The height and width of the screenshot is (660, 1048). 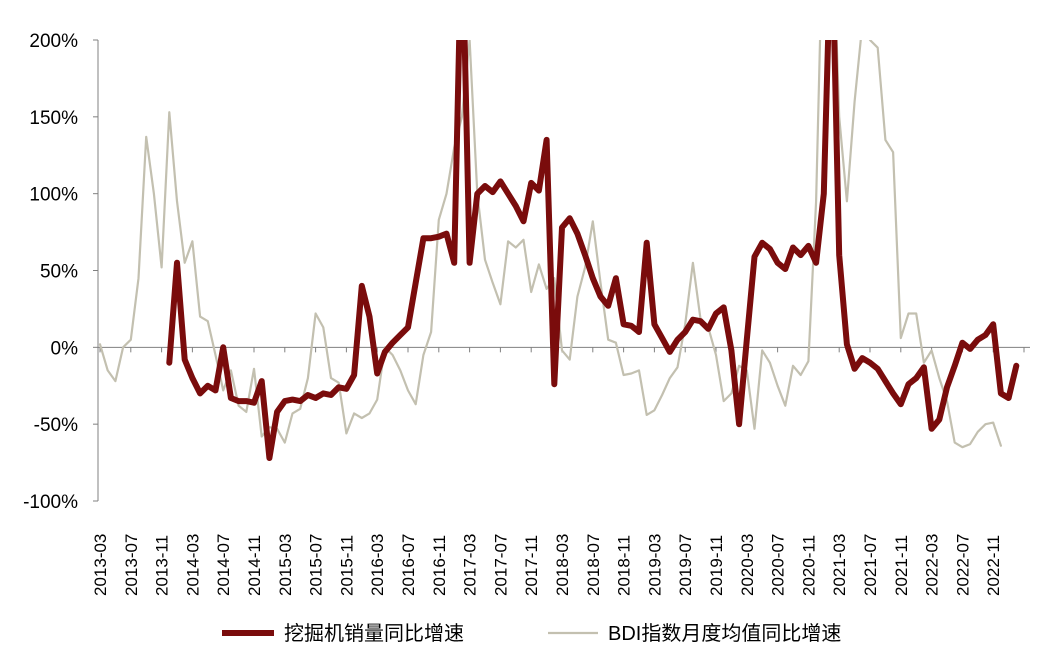 What do you see at coordinates (778, 565) in the screenshot?
I see `x-tick-label: 2020-07` at bounding box center [778, 565].